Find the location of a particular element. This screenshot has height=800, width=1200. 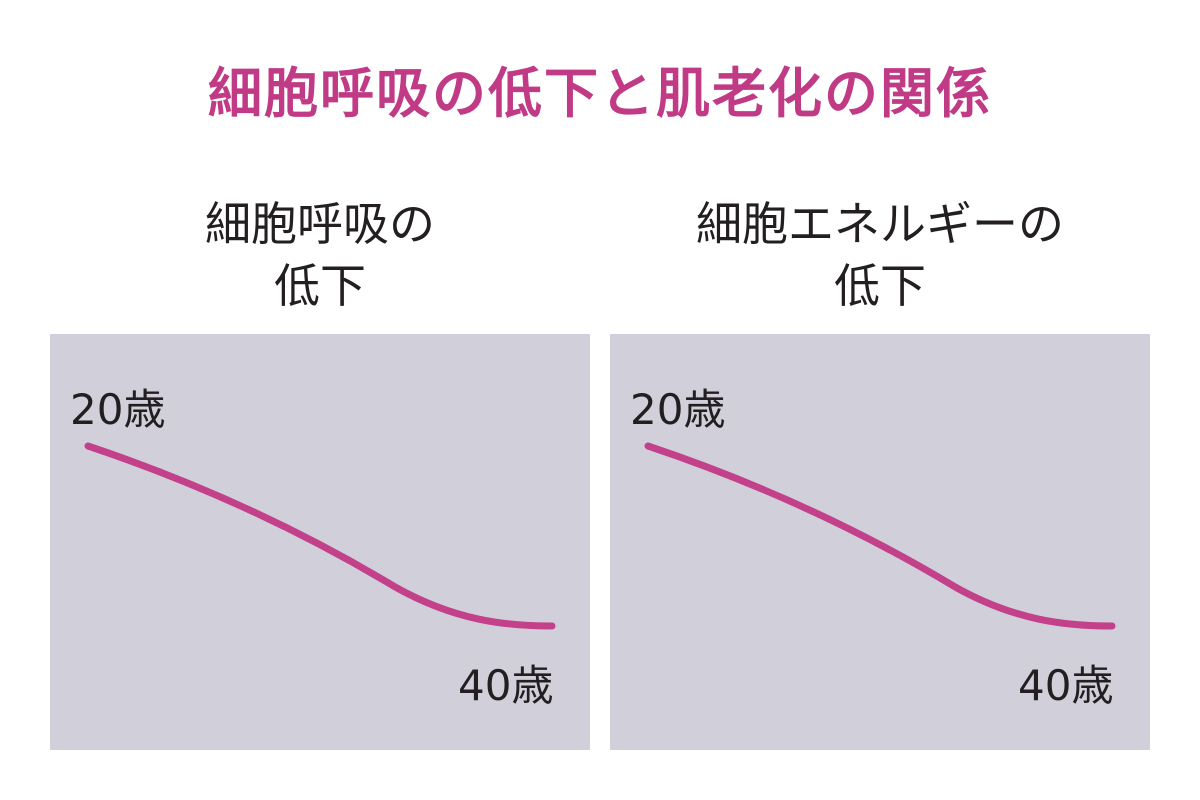

panel-title: 細胞エネルギーの 低下 is located at coordinates (880, 255).